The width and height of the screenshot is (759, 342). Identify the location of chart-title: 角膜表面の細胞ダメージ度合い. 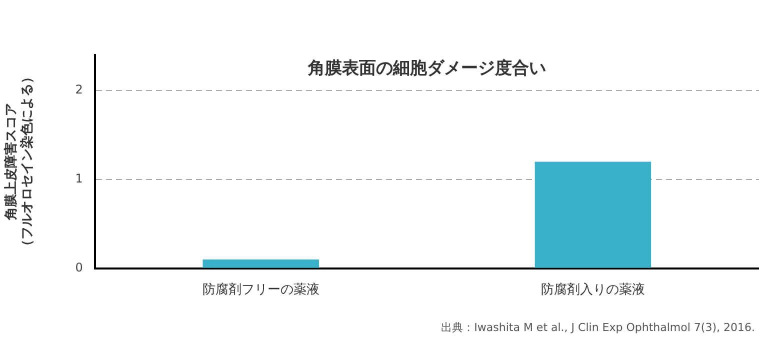
(426, 68).